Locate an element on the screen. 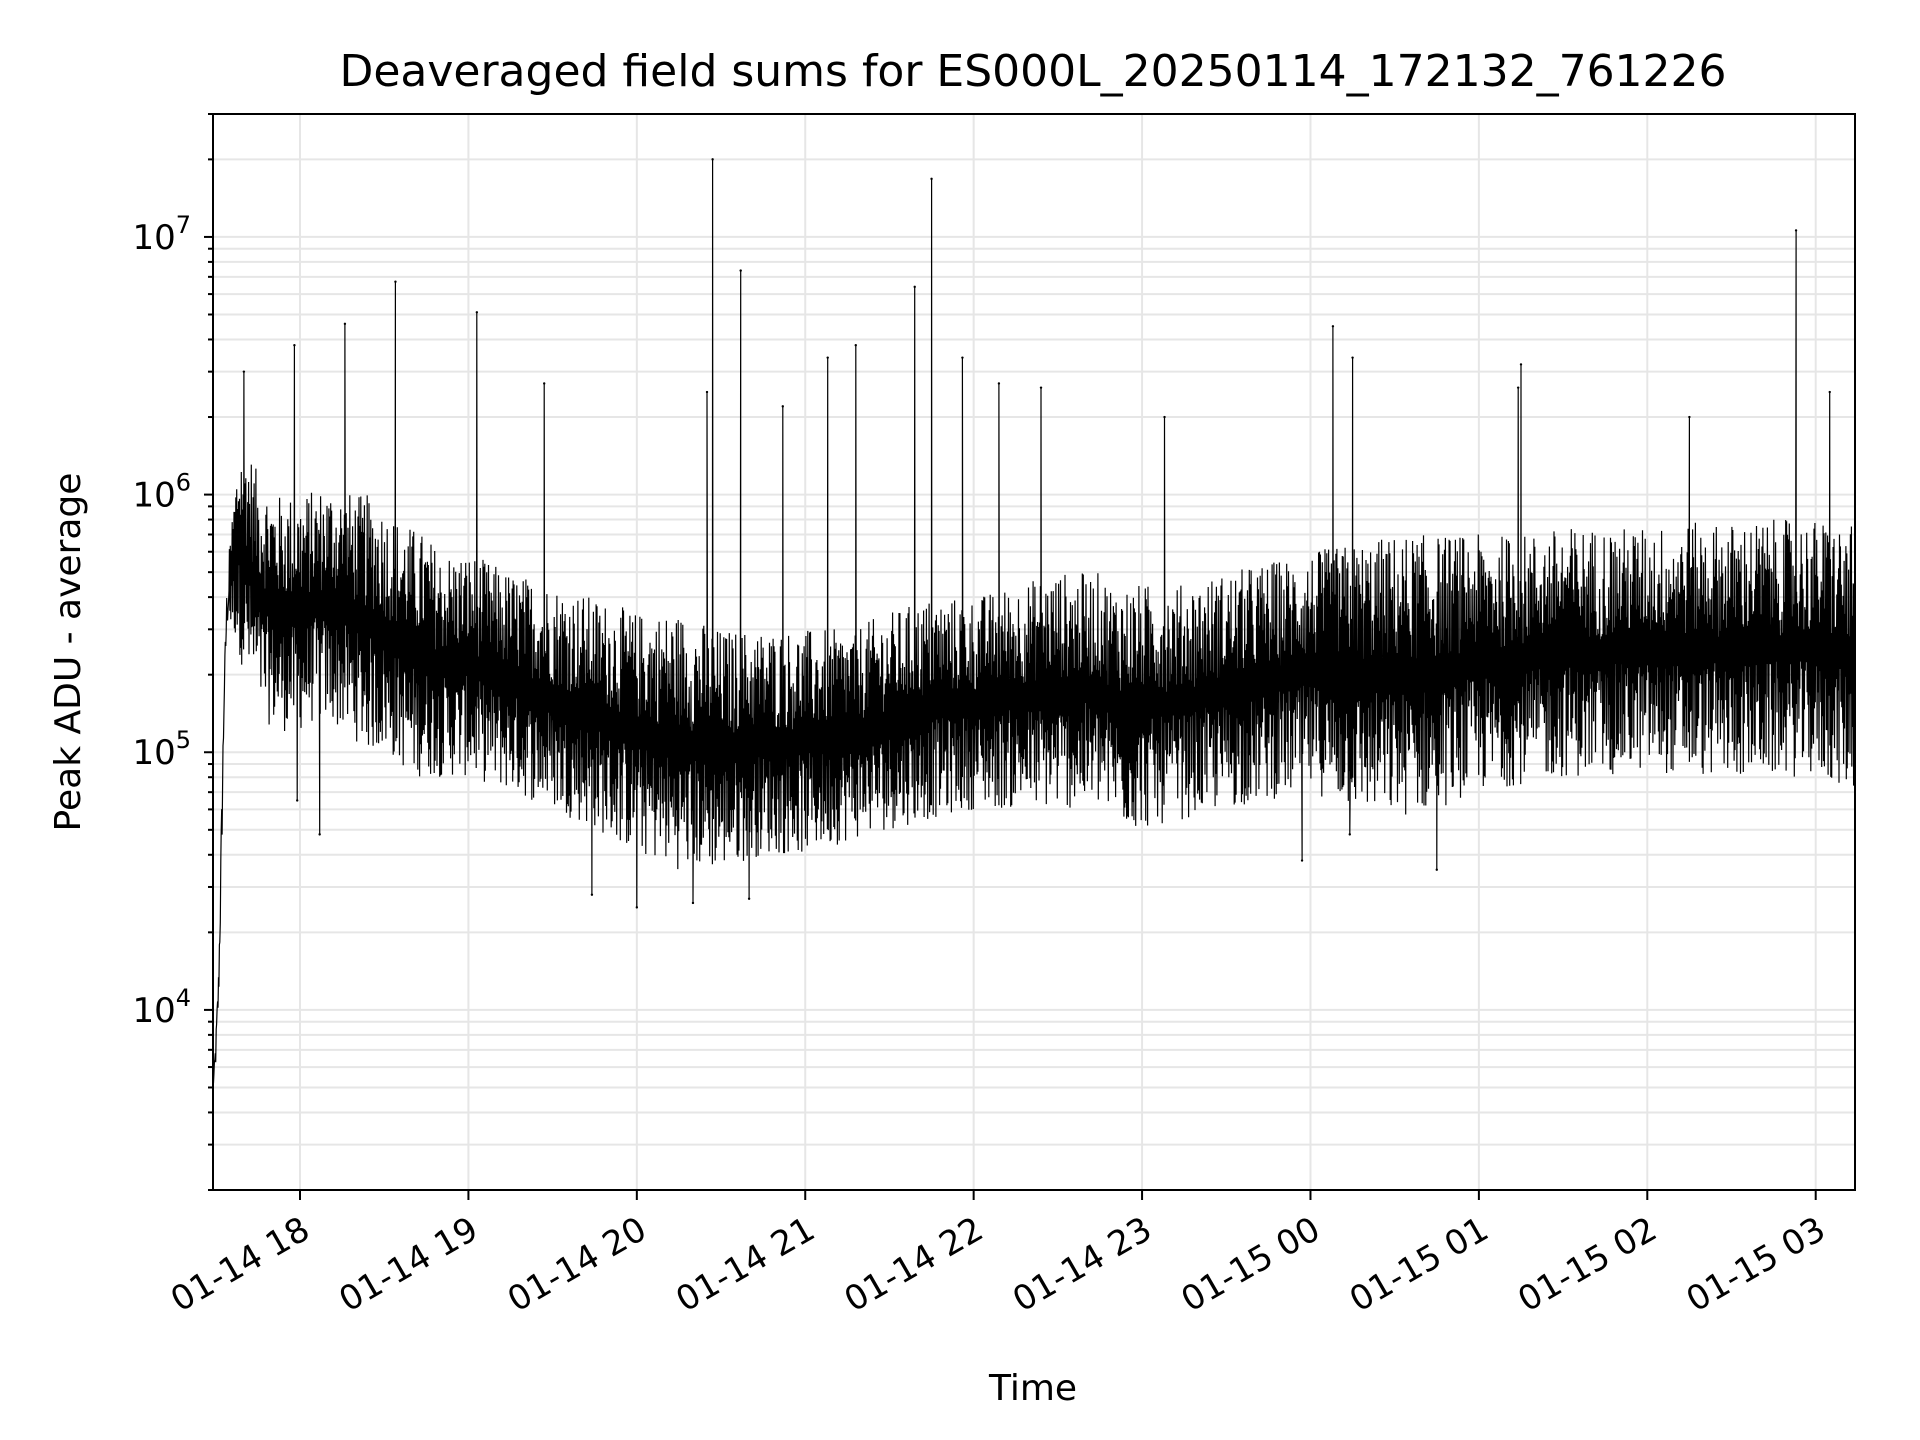 This screenshot has width=1920, height=1440. y-tick-label: 10⁶ is located at coordinates (161, 492).